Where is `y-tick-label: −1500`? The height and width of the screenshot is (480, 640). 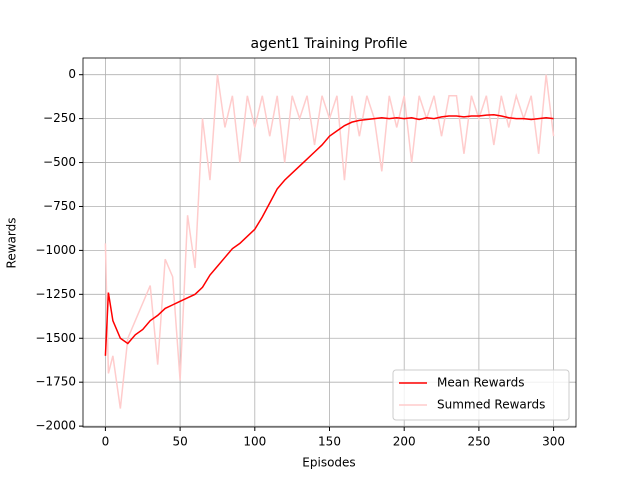 y-tick-label: −1500 is located at coordinates (55, 338).